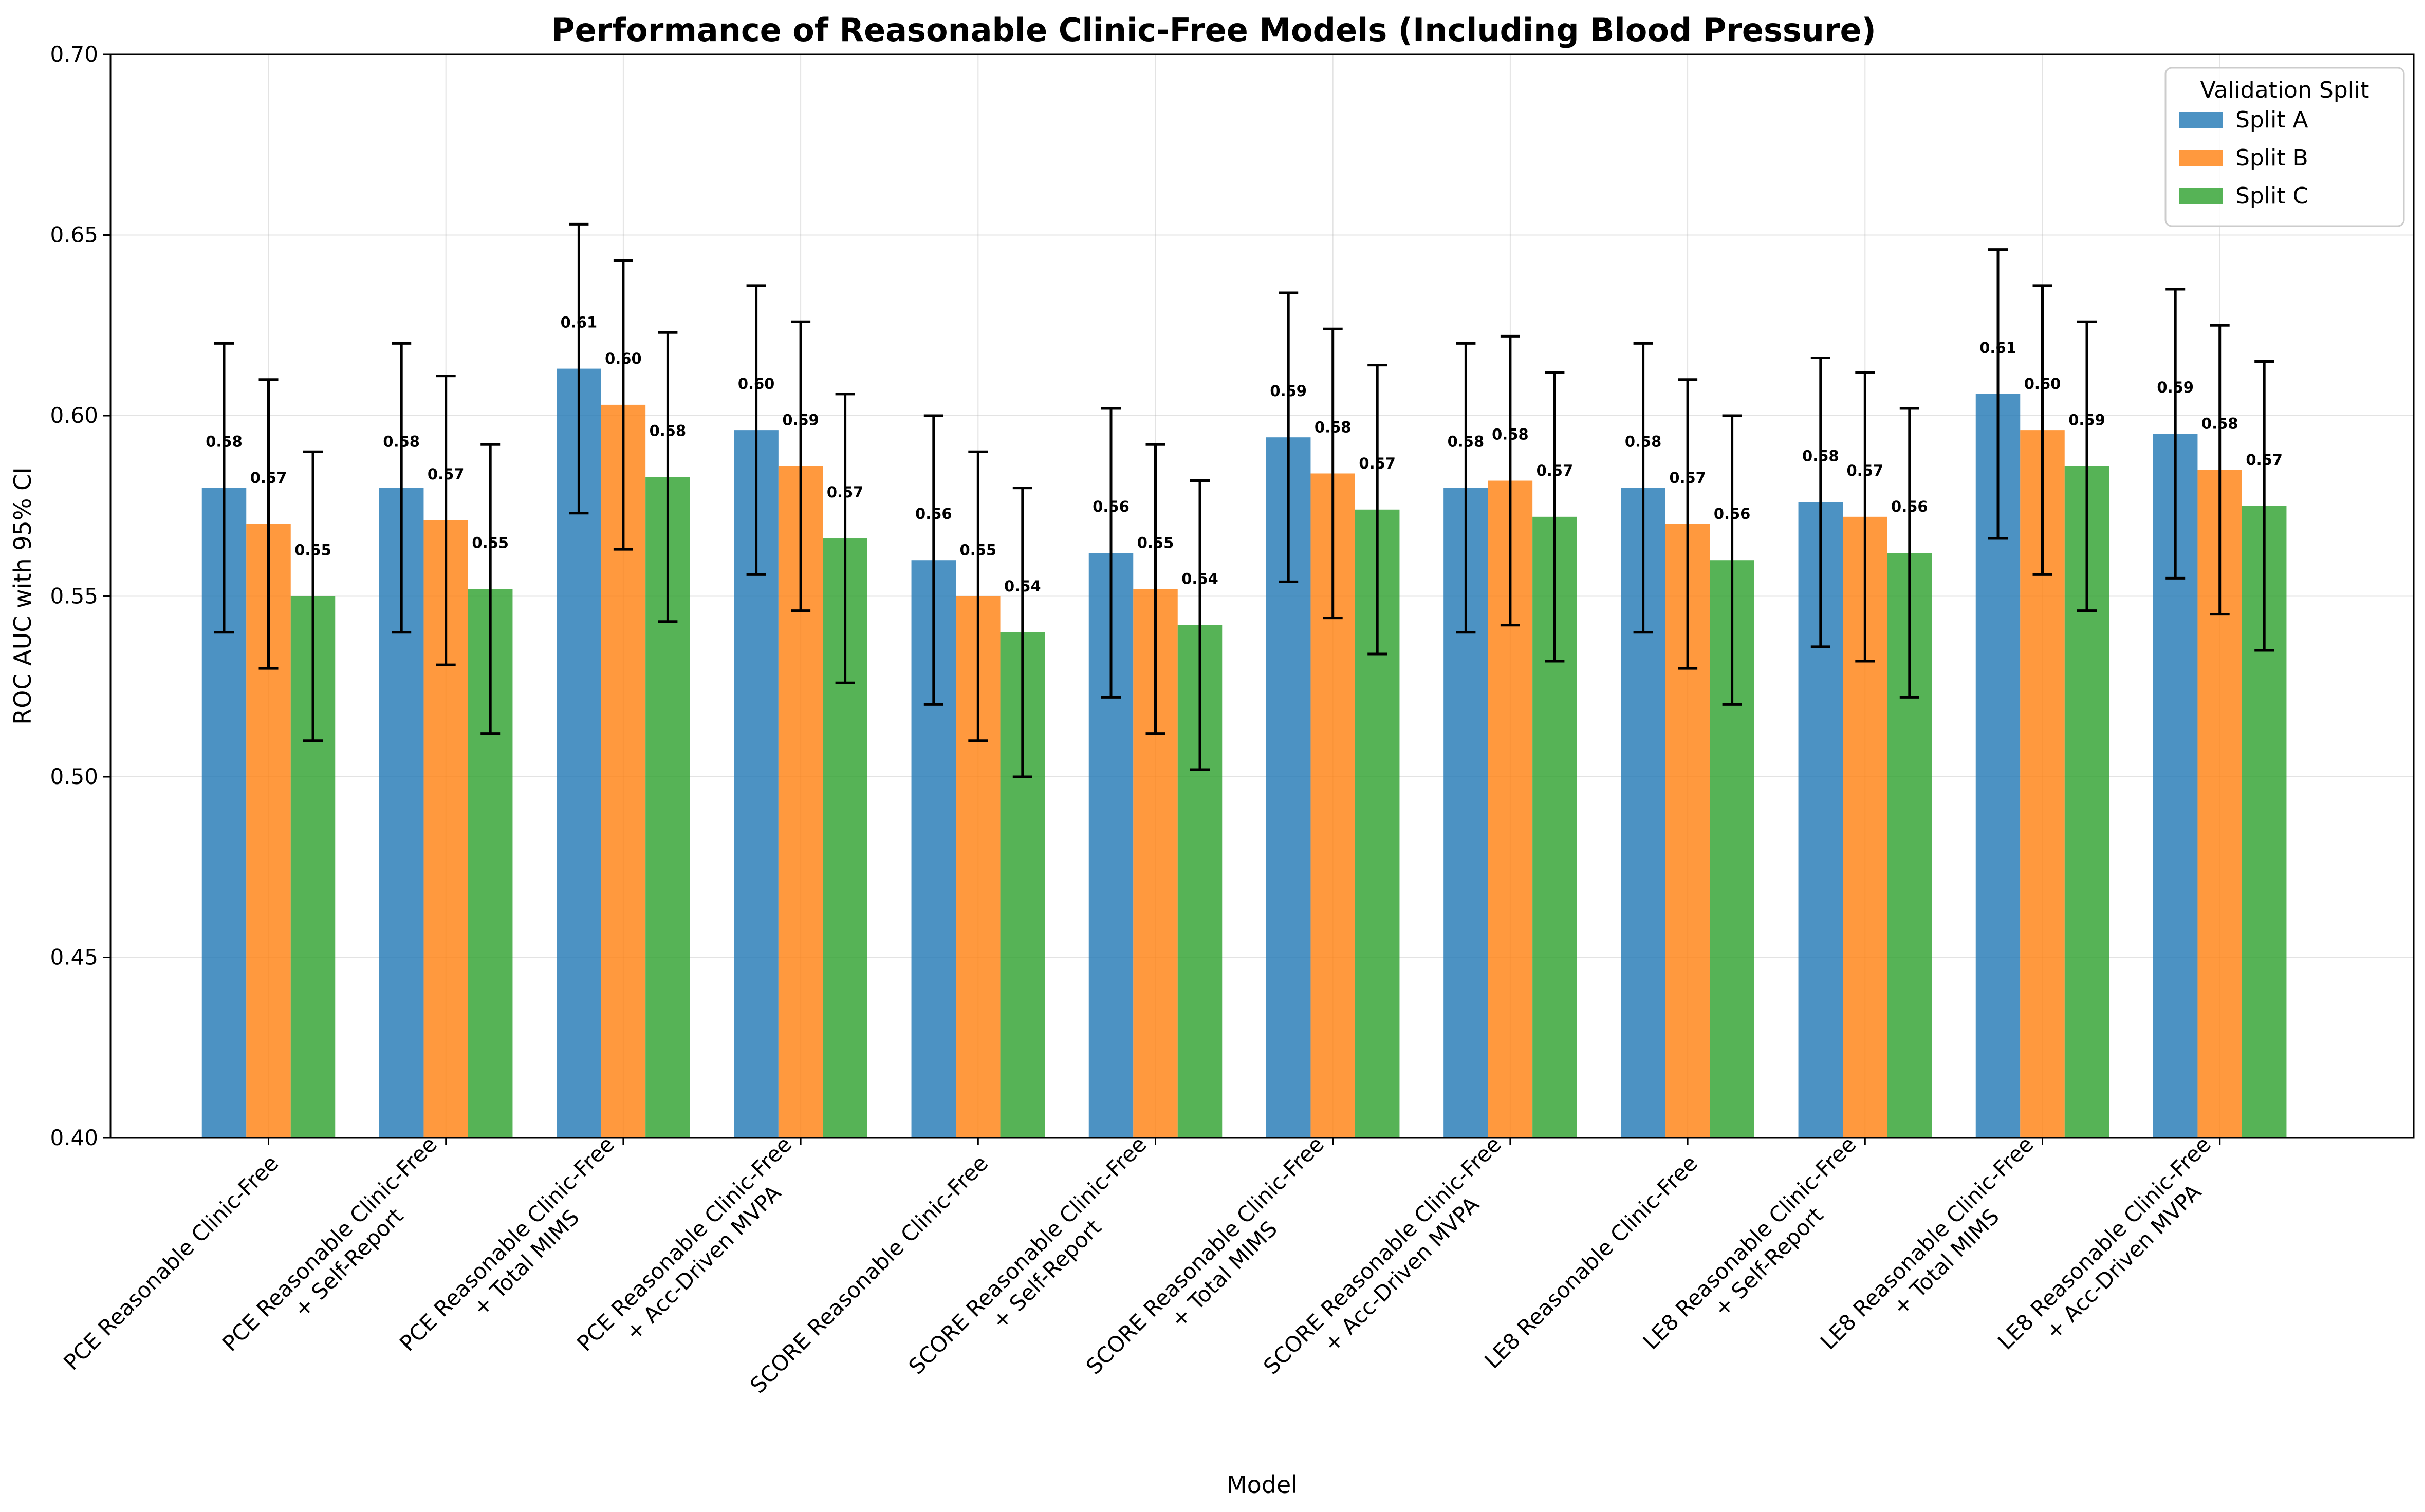 The width and height of the screenshot is (2425, 1512). I want to click on legend-label: Split C, so click(2272, 196).